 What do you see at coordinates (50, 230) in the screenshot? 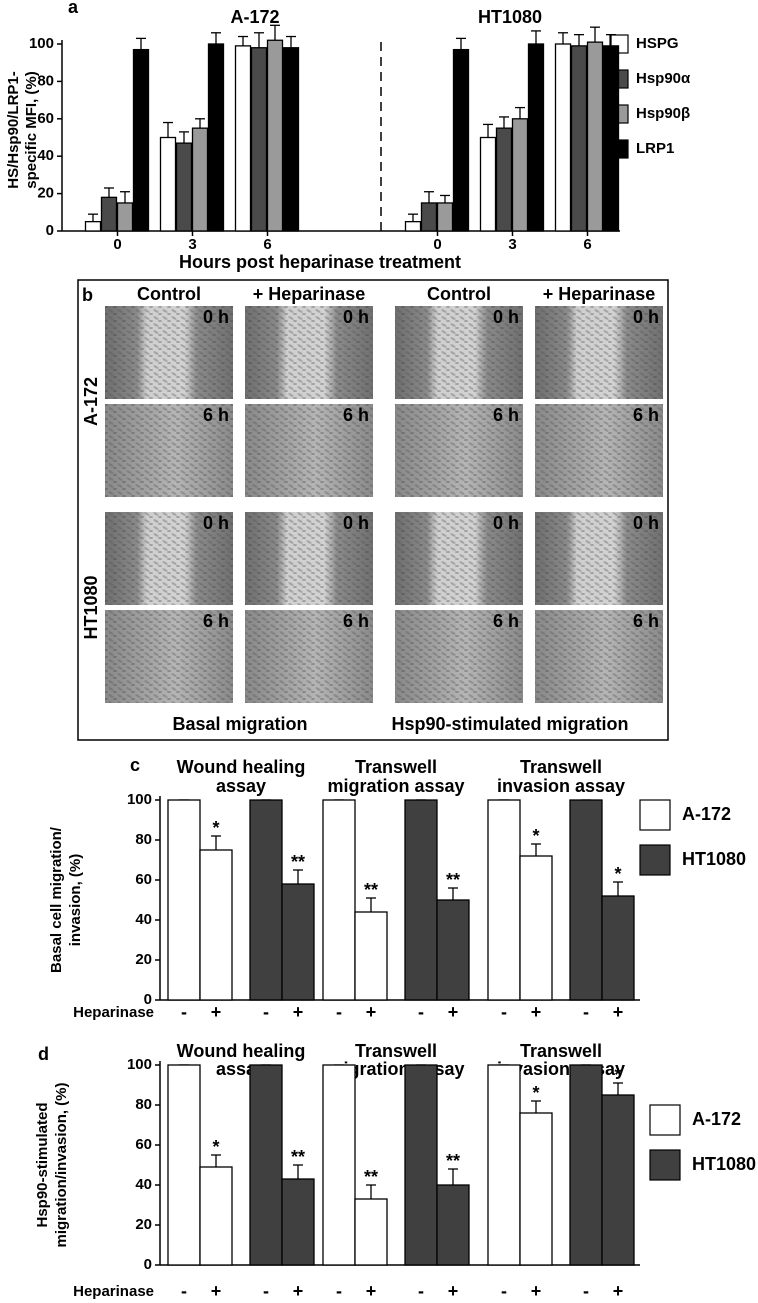
I see `y-tick-label: 0` at bounding box center [50, 230].